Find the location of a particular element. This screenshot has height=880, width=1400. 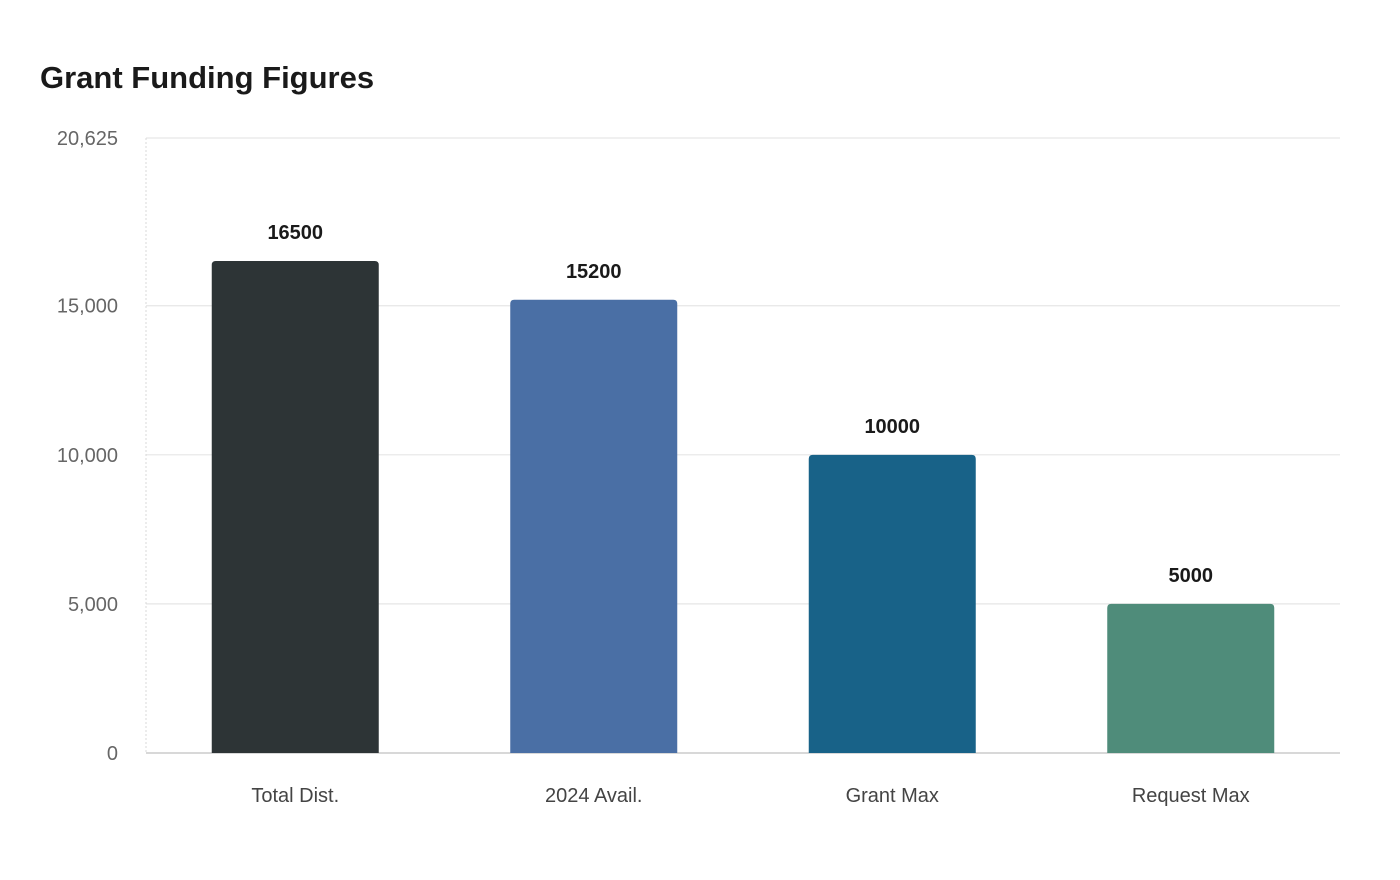

bar-total-dist is located at coordinates (295, 507).